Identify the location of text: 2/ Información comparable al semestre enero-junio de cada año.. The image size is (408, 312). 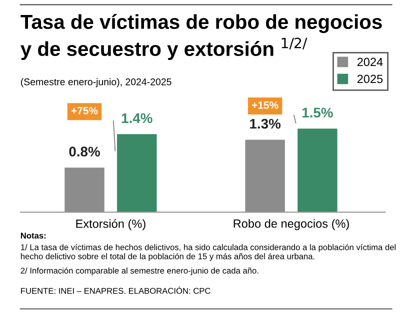
(139, 271).